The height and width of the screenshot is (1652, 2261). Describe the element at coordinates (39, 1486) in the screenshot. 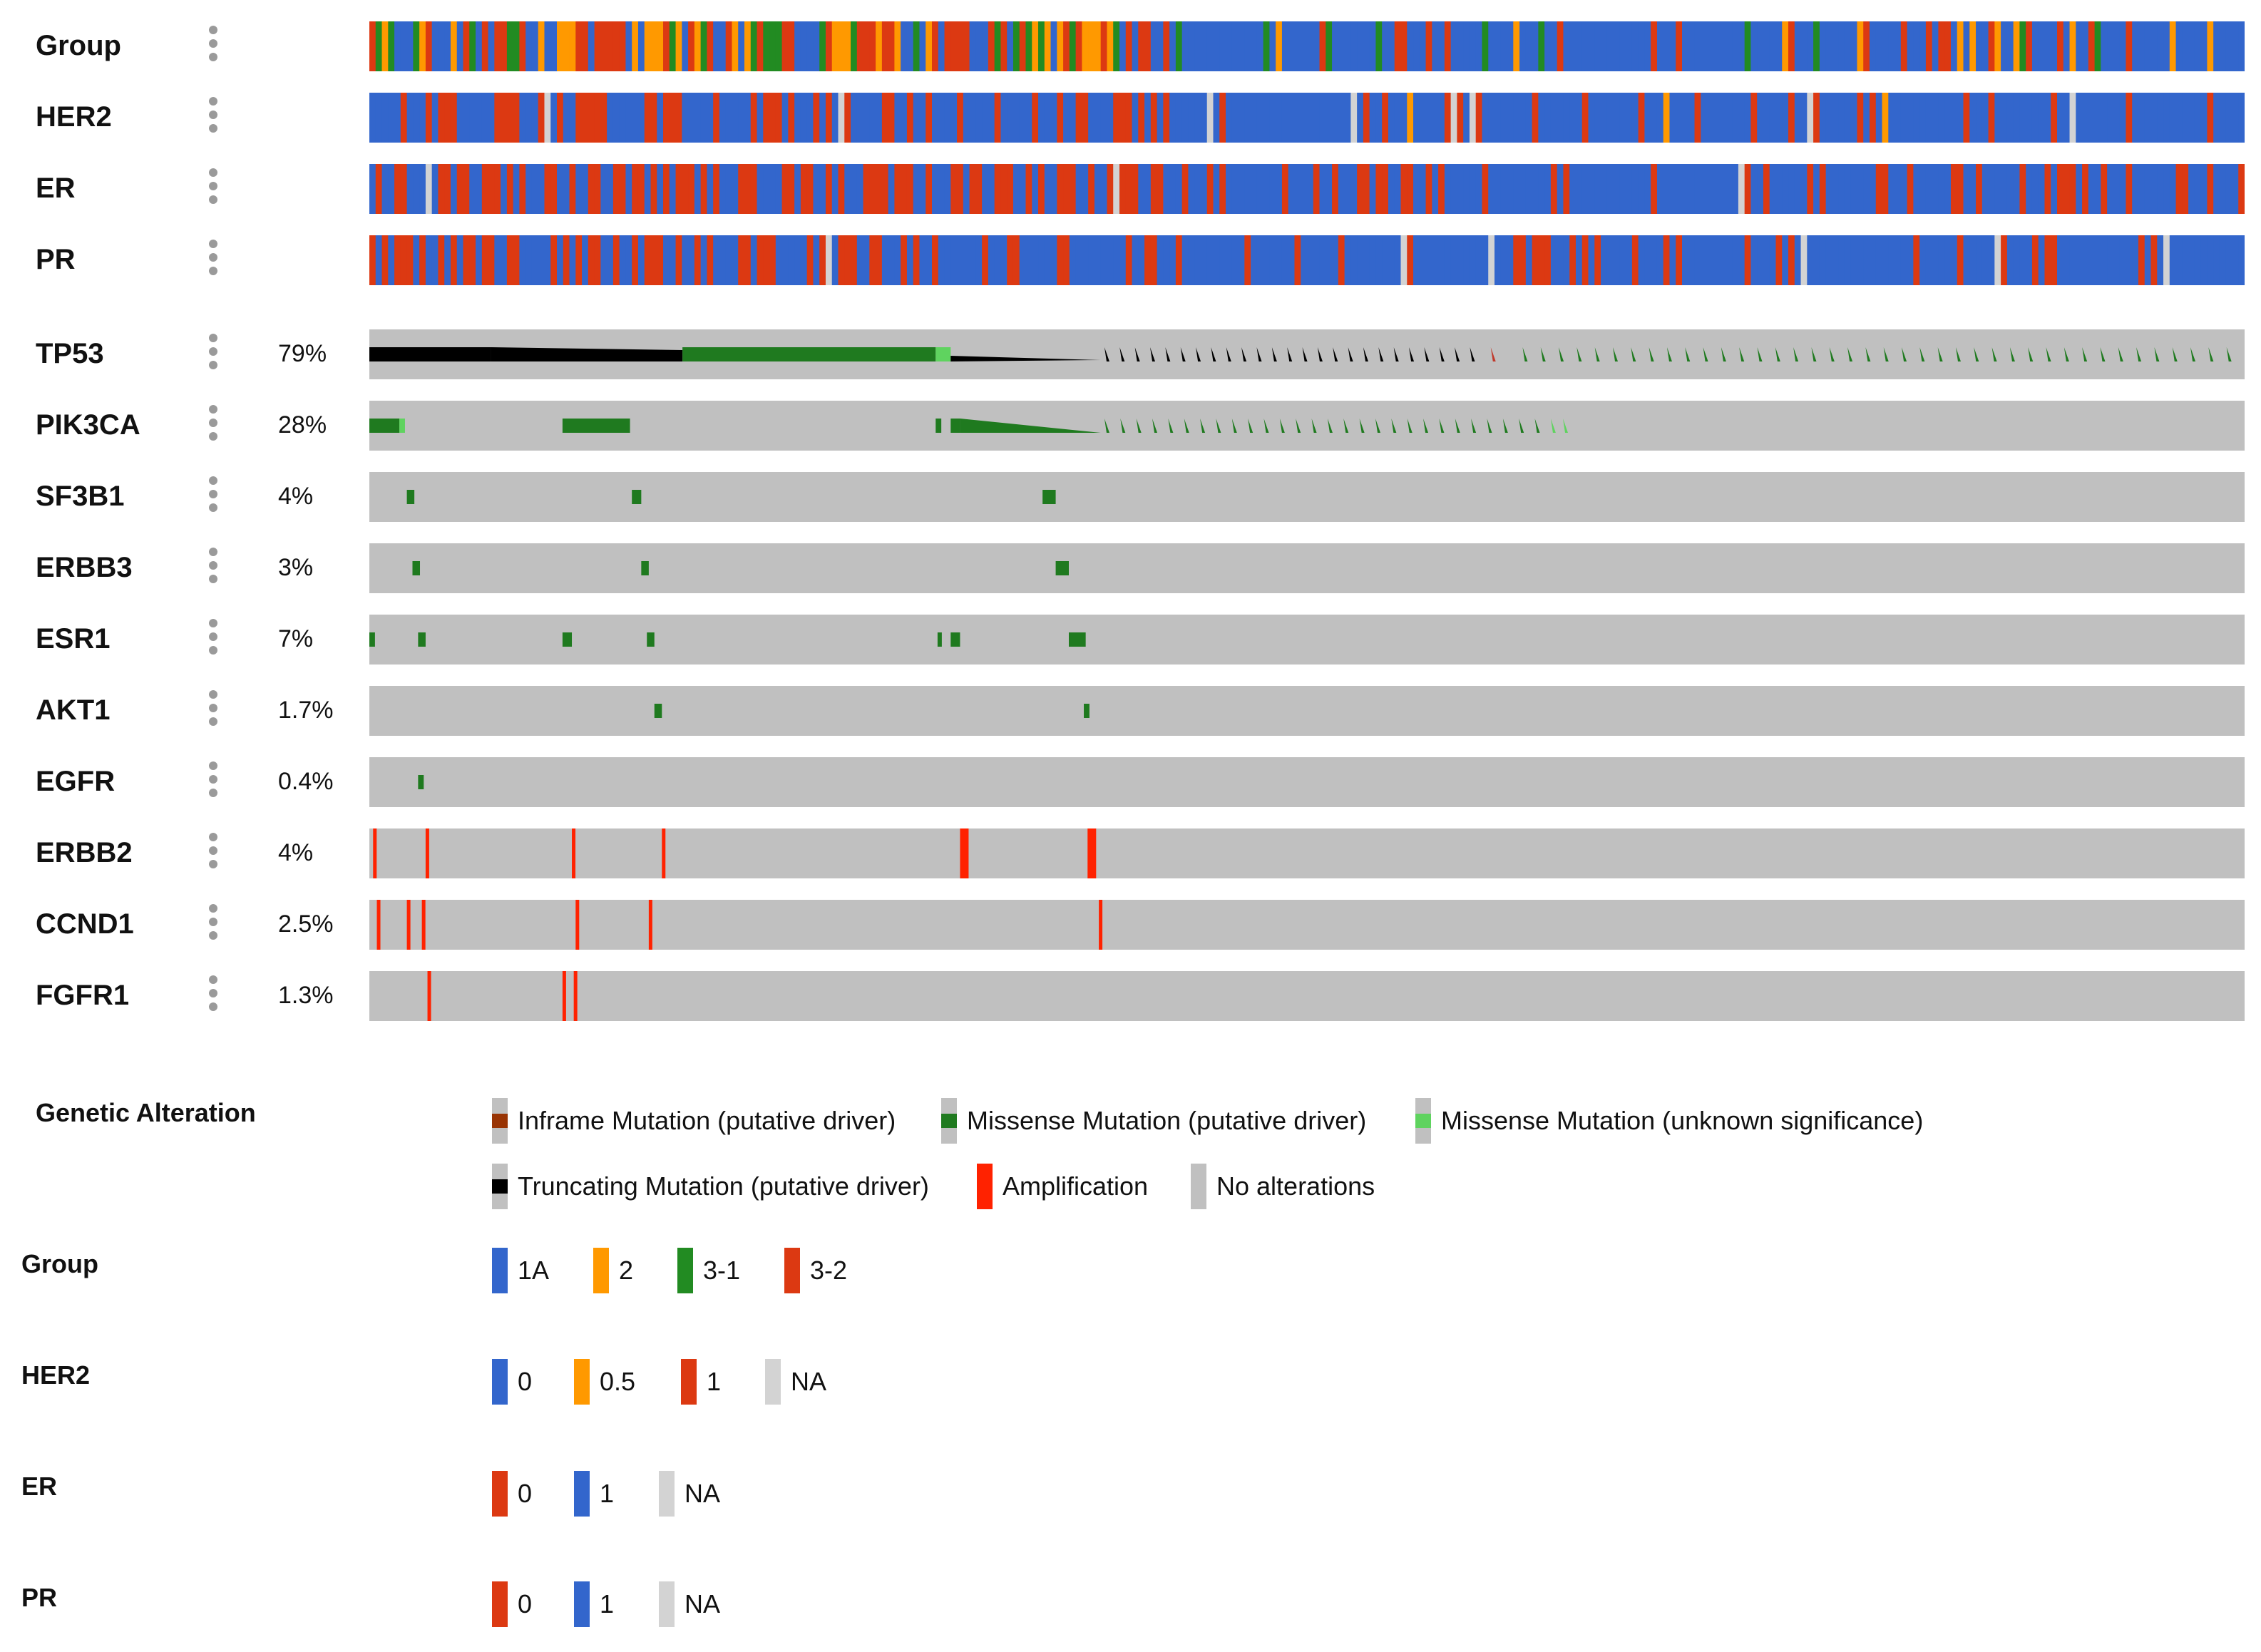

I see `legend-title-er: ER` at that location.